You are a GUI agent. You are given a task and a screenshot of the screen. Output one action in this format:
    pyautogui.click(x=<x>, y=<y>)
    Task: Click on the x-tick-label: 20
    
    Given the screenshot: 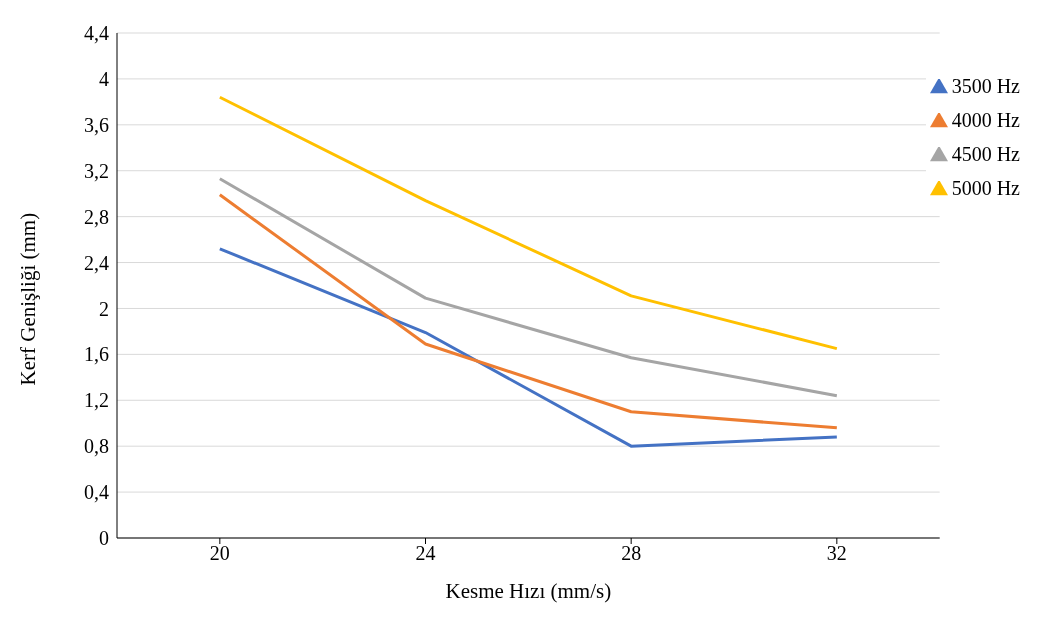 What is the action you would take?
    pyautogui.click(x=219, y=553)
    